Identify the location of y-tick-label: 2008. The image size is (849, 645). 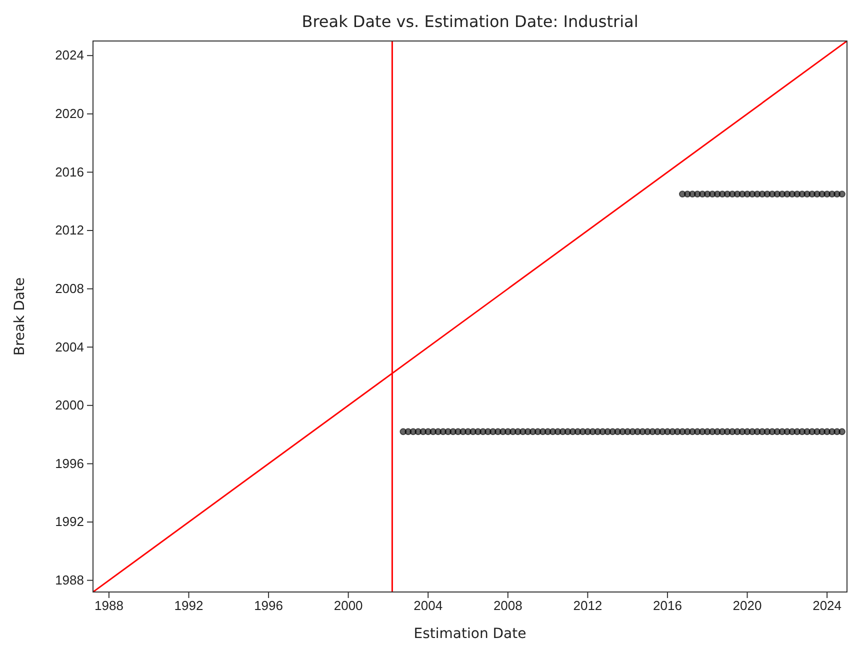
(69, 288).